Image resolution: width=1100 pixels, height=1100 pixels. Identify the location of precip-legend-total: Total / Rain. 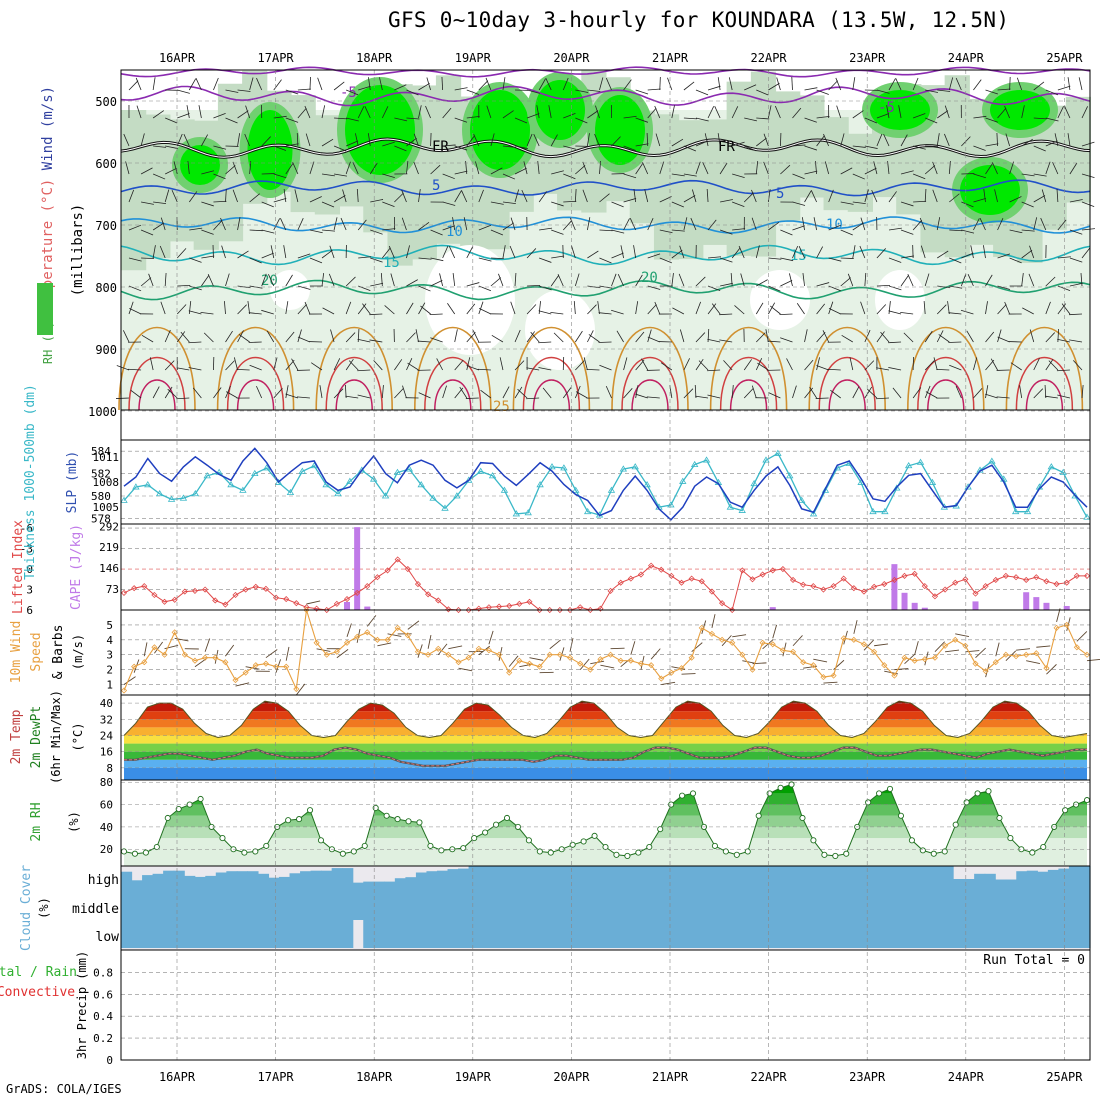
(38, 972).